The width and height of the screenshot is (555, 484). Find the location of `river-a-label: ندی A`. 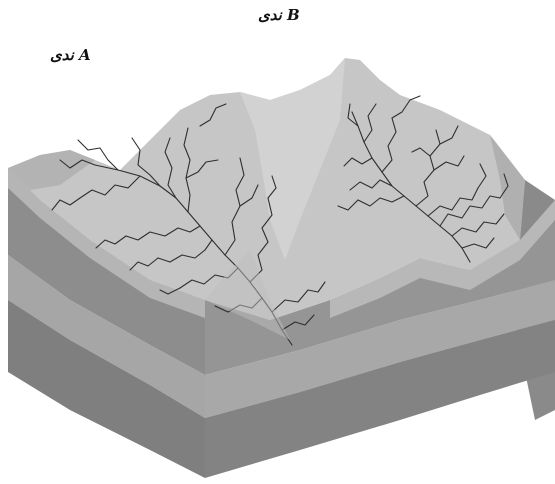

river-a-label: ندی A is located at coordinates (70, 55).